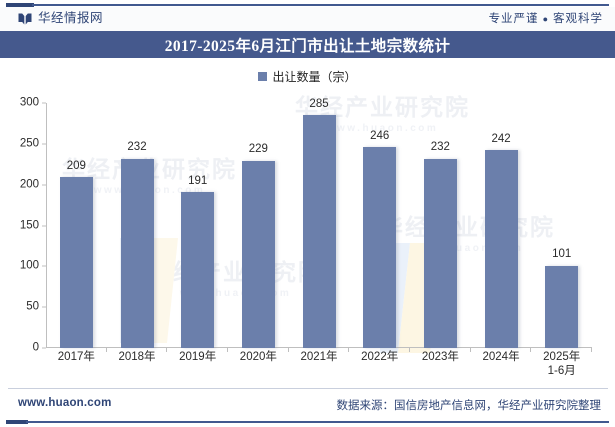 This screenshot has height=427, width=615. I want to click on x-axis-tick-label: 2023年, so click(440, 364).